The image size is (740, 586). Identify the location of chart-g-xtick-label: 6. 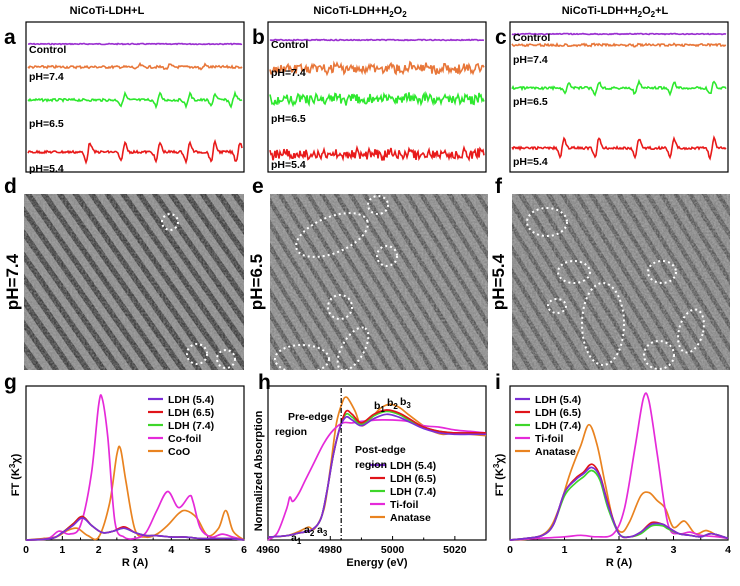
(244, 550).